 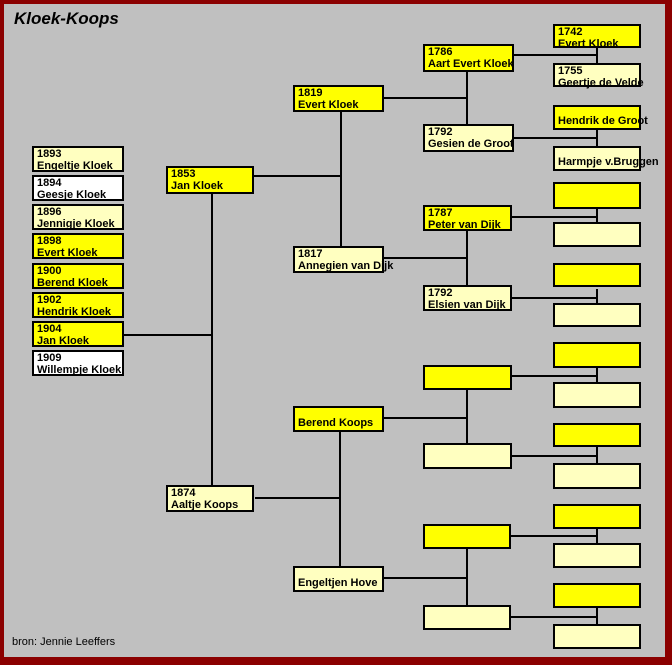 What do you see at coordinates (346, 266) in the screenshot?
I see `person-name: Annegien van Dijk` at bounding box center [346, 266].